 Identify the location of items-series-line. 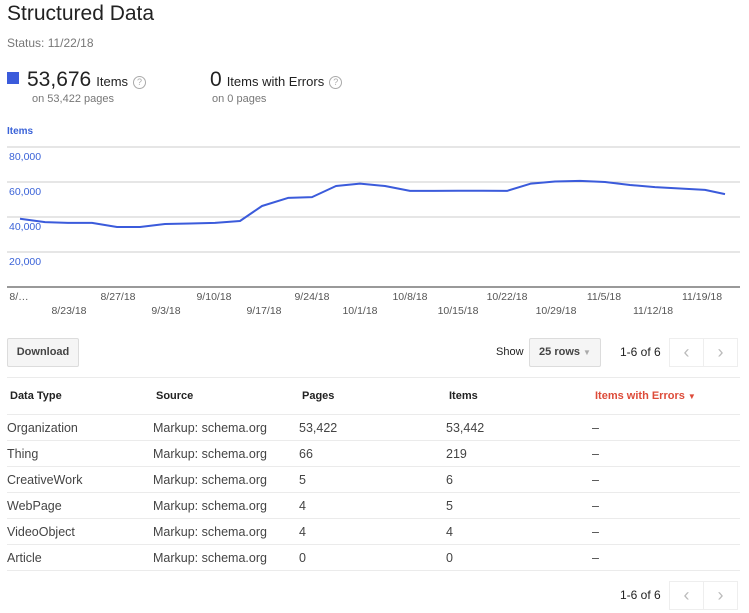
(372, 203).